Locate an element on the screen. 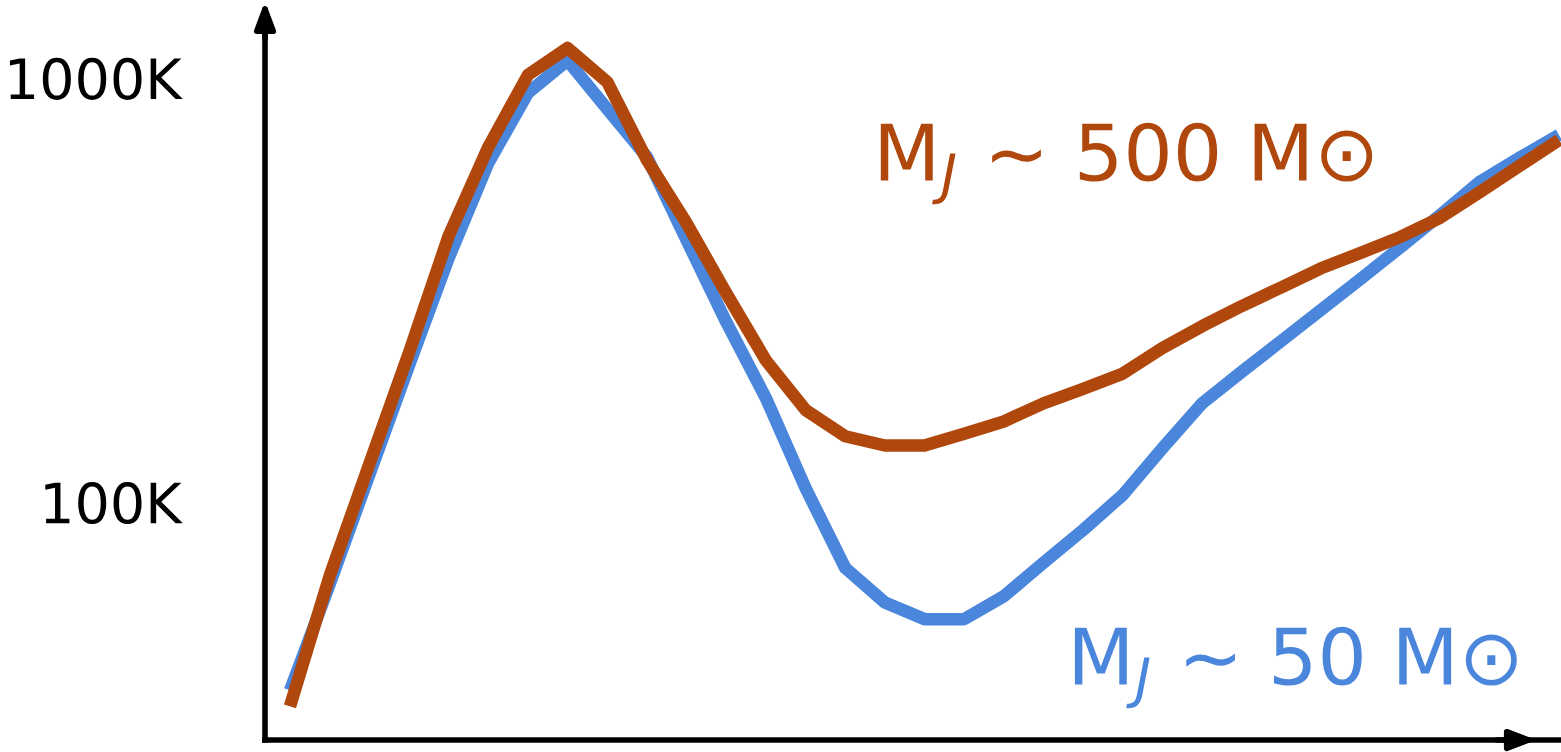  series-label: M$_{J}$ ~ 50 M⊙ is located at coordinates (1295, 667).